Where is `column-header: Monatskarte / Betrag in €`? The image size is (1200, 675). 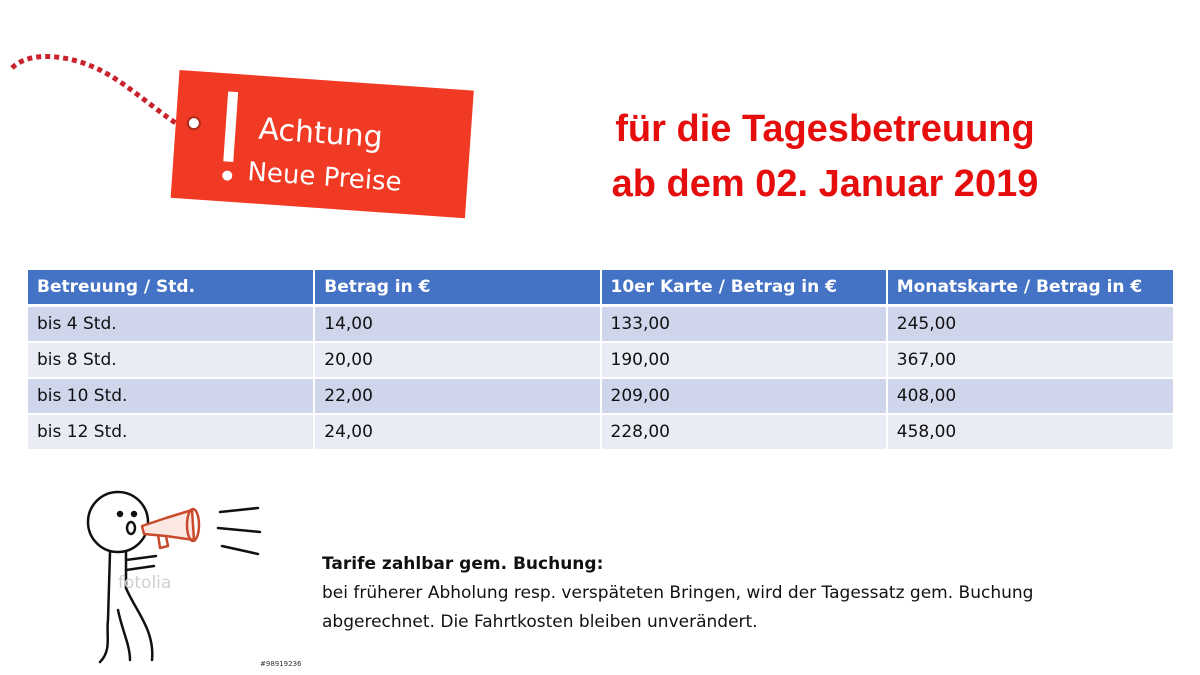 column-header: Monatskarte / Betrag in € is located at coordinates (1029, 288).